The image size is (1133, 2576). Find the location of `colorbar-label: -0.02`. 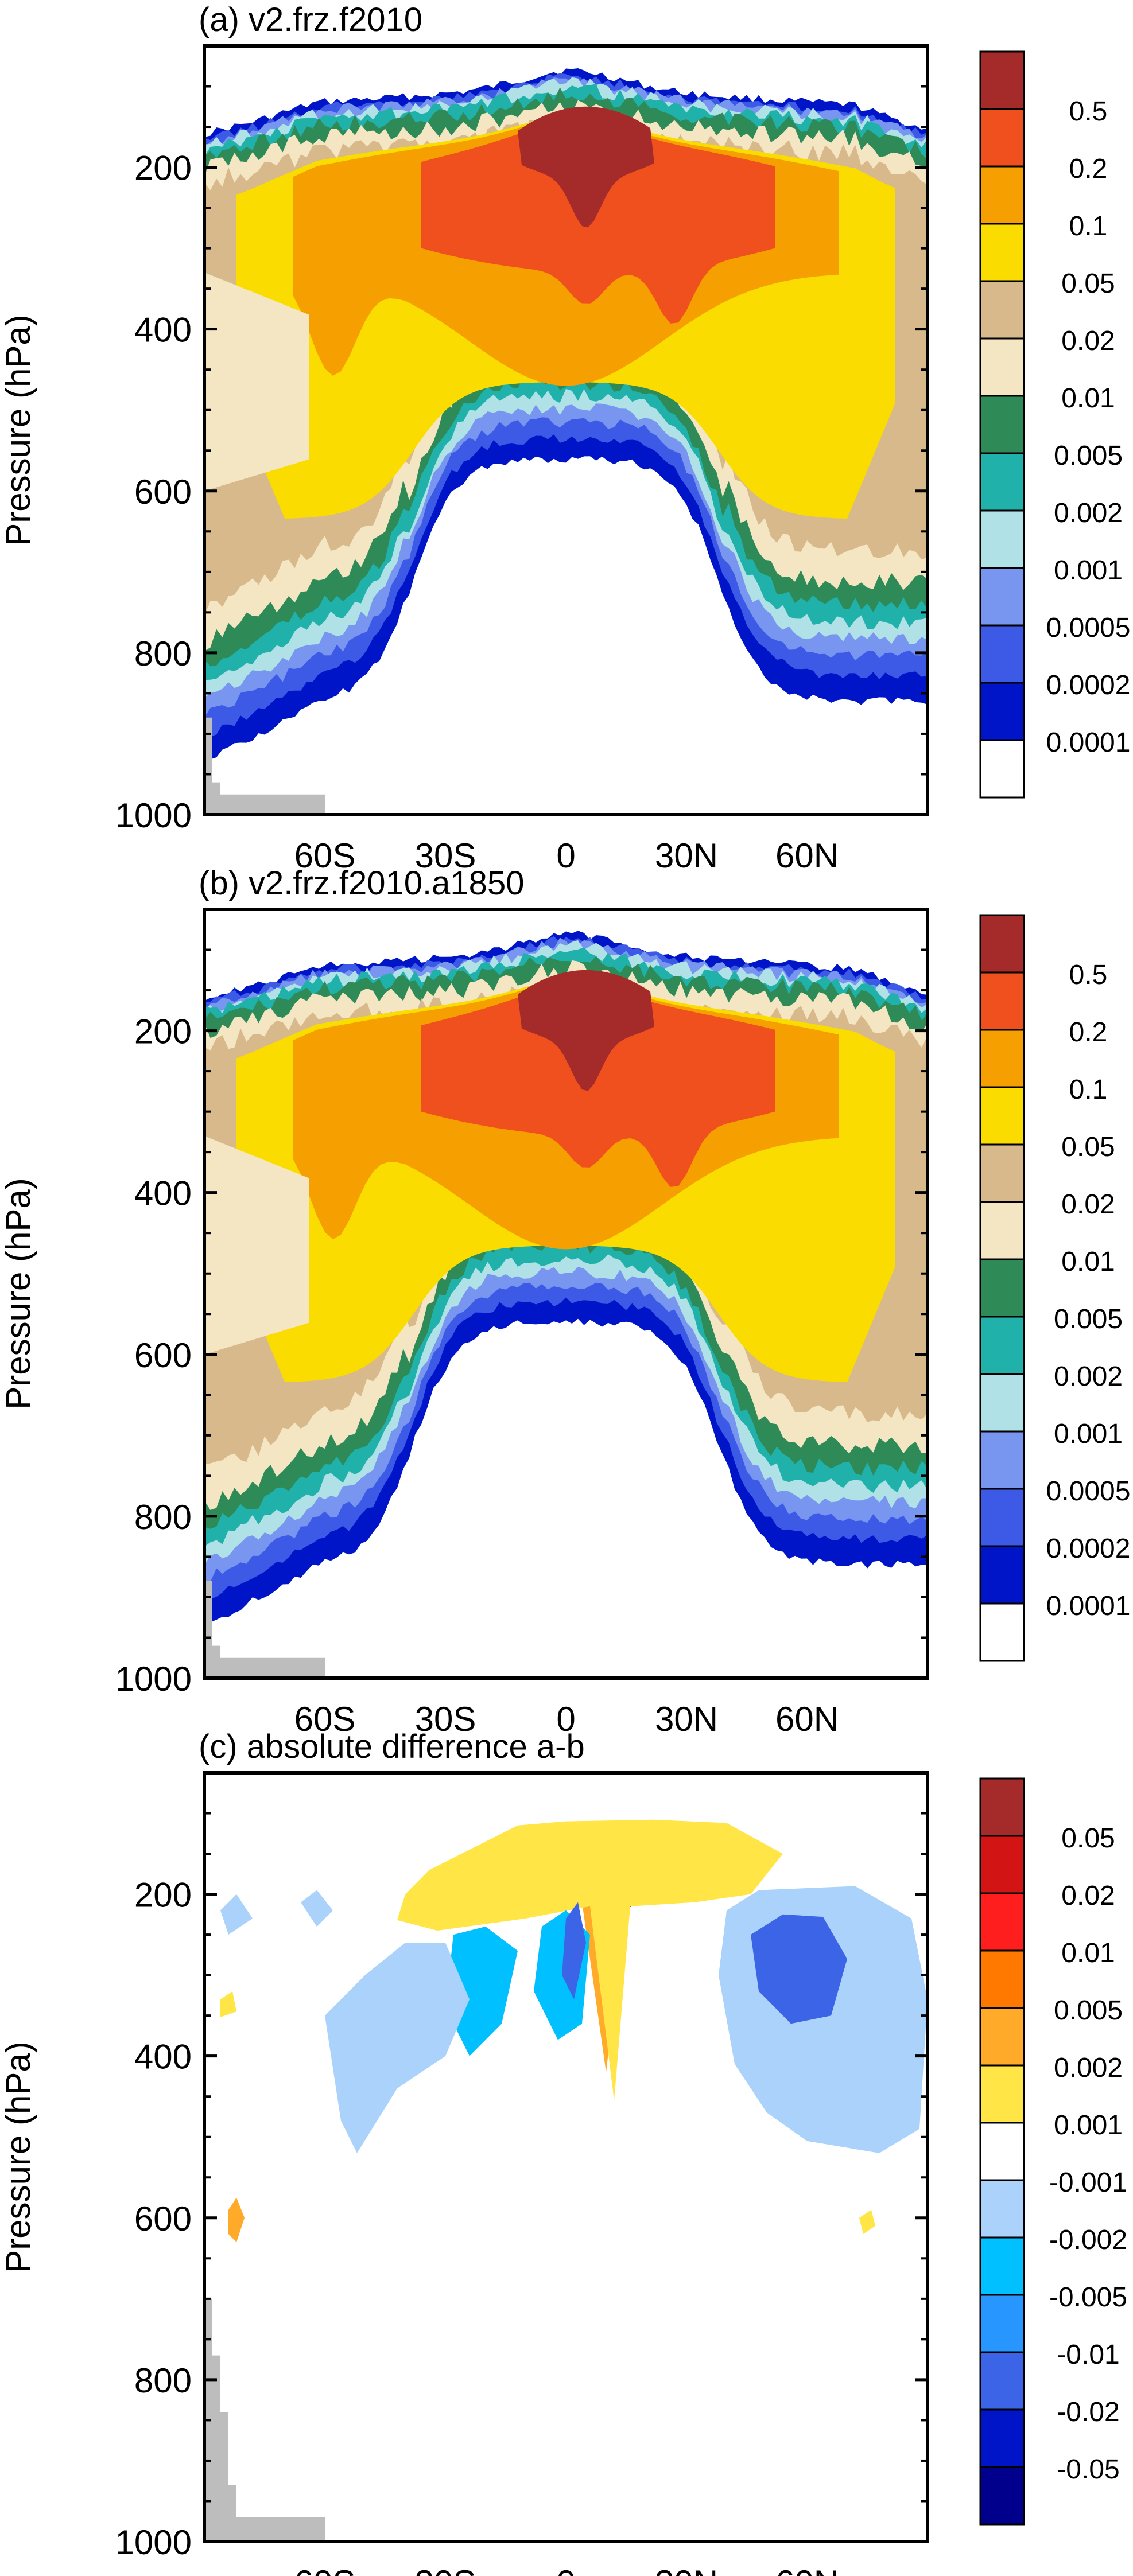

colorbar-label: -0.02 is located at coordinates (1088, 2412).